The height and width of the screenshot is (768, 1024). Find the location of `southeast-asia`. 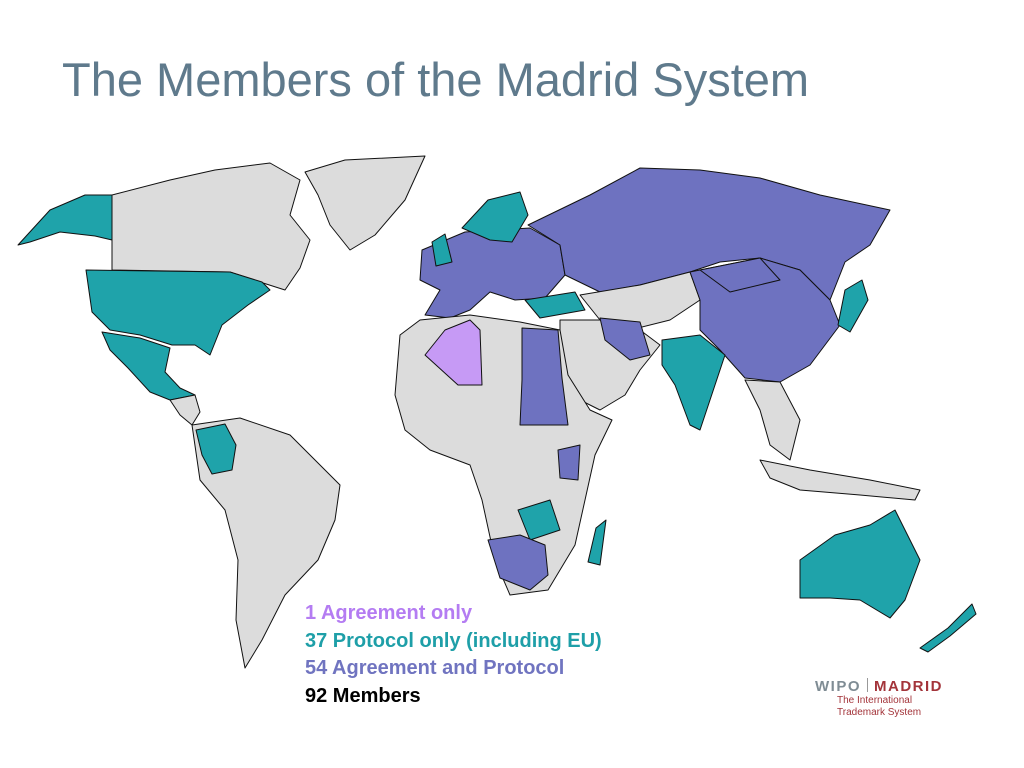

southeast-asia is located at coordinates (772, 420).